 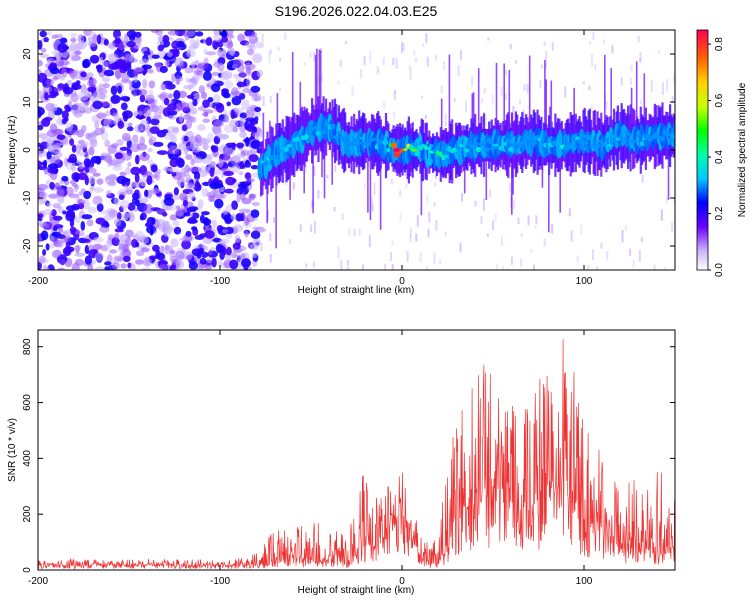 I want to click on colorbar-tick-label: 0.6, so click(x=719, y=100).